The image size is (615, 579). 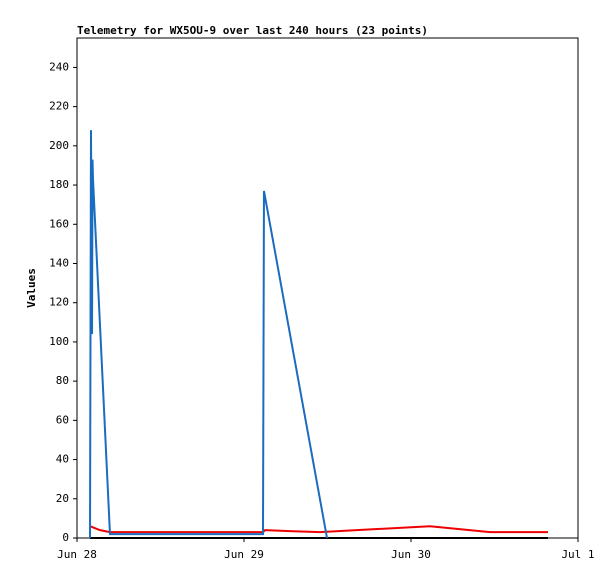 I want to click on y-tick-label: 180, so click(x=59, y=184).